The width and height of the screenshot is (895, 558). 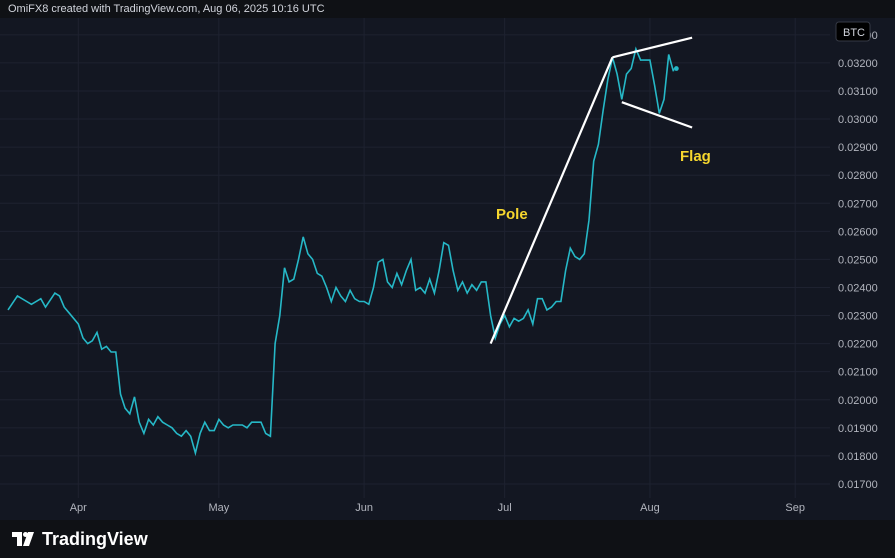 I want to click on x-tick-label: Jun, so click(x=364, y=508).